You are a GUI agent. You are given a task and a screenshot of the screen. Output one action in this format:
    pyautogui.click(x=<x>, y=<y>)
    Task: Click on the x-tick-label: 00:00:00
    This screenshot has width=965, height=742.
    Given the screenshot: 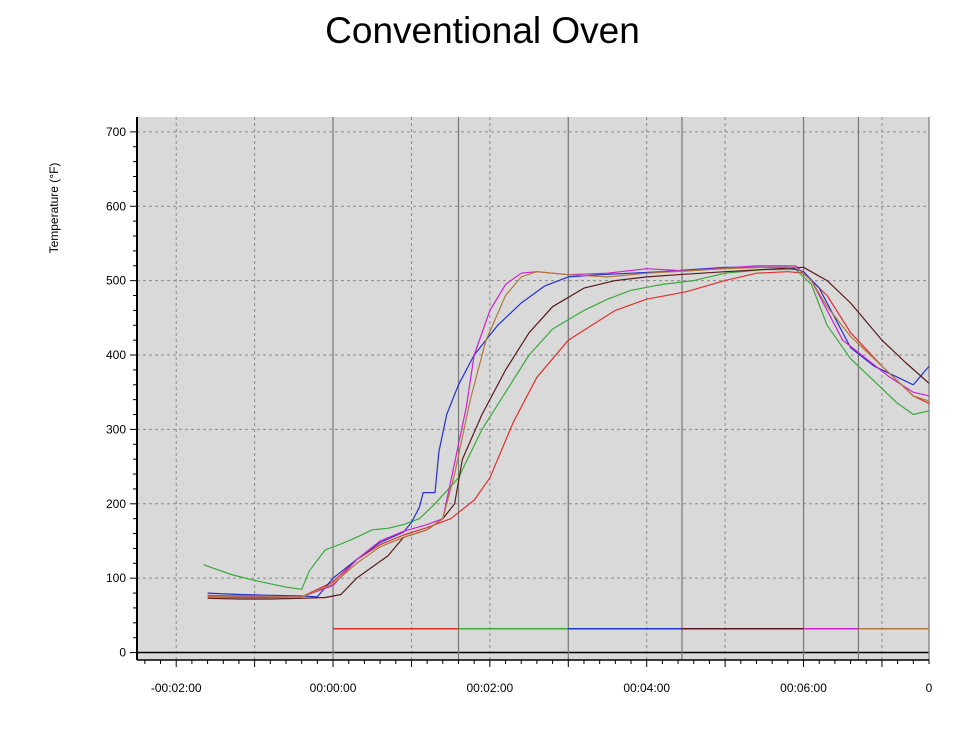 What is the action you would take?
    pyautogui.click(x=333, y=688)
    